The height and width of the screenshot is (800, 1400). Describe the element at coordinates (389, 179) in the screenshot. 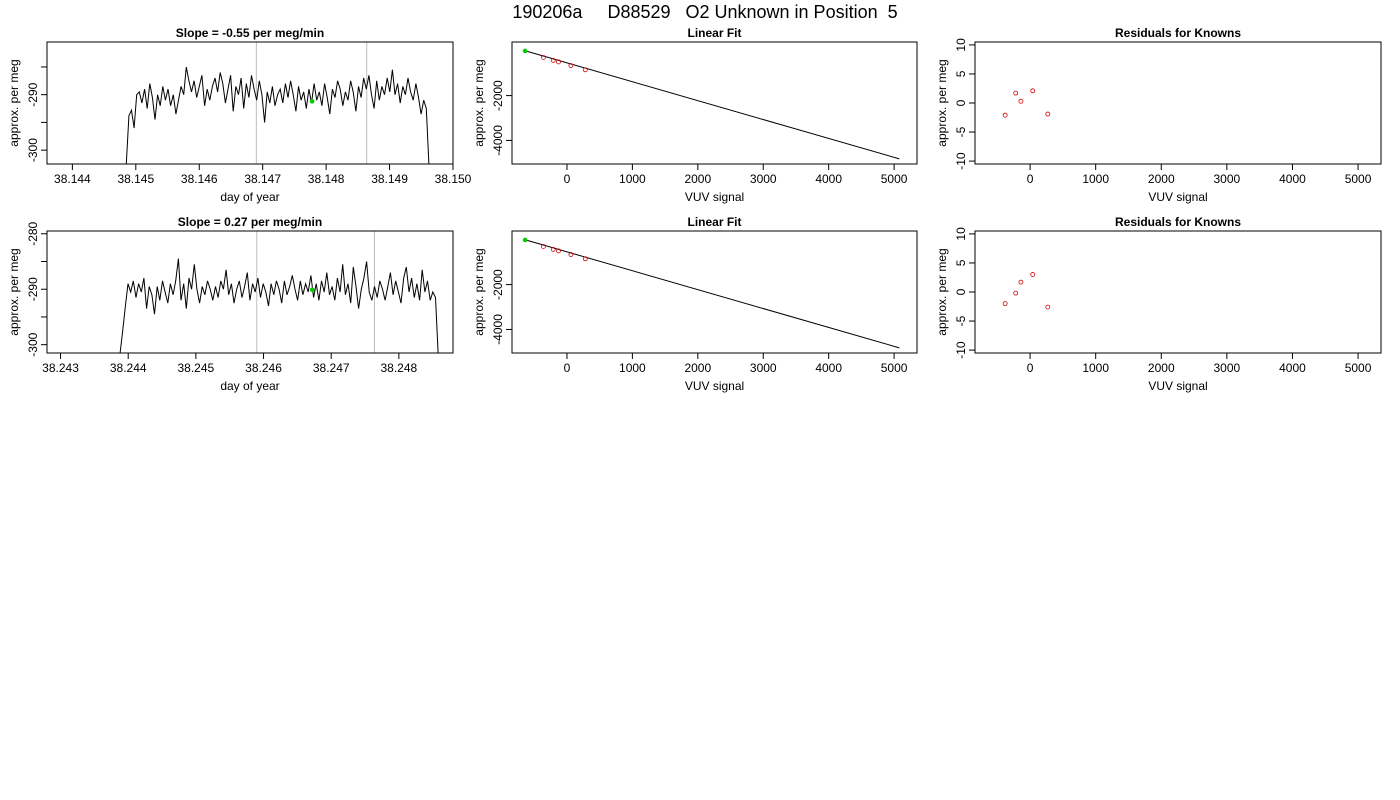

I see `x-tick-label: 38.149` at that location.